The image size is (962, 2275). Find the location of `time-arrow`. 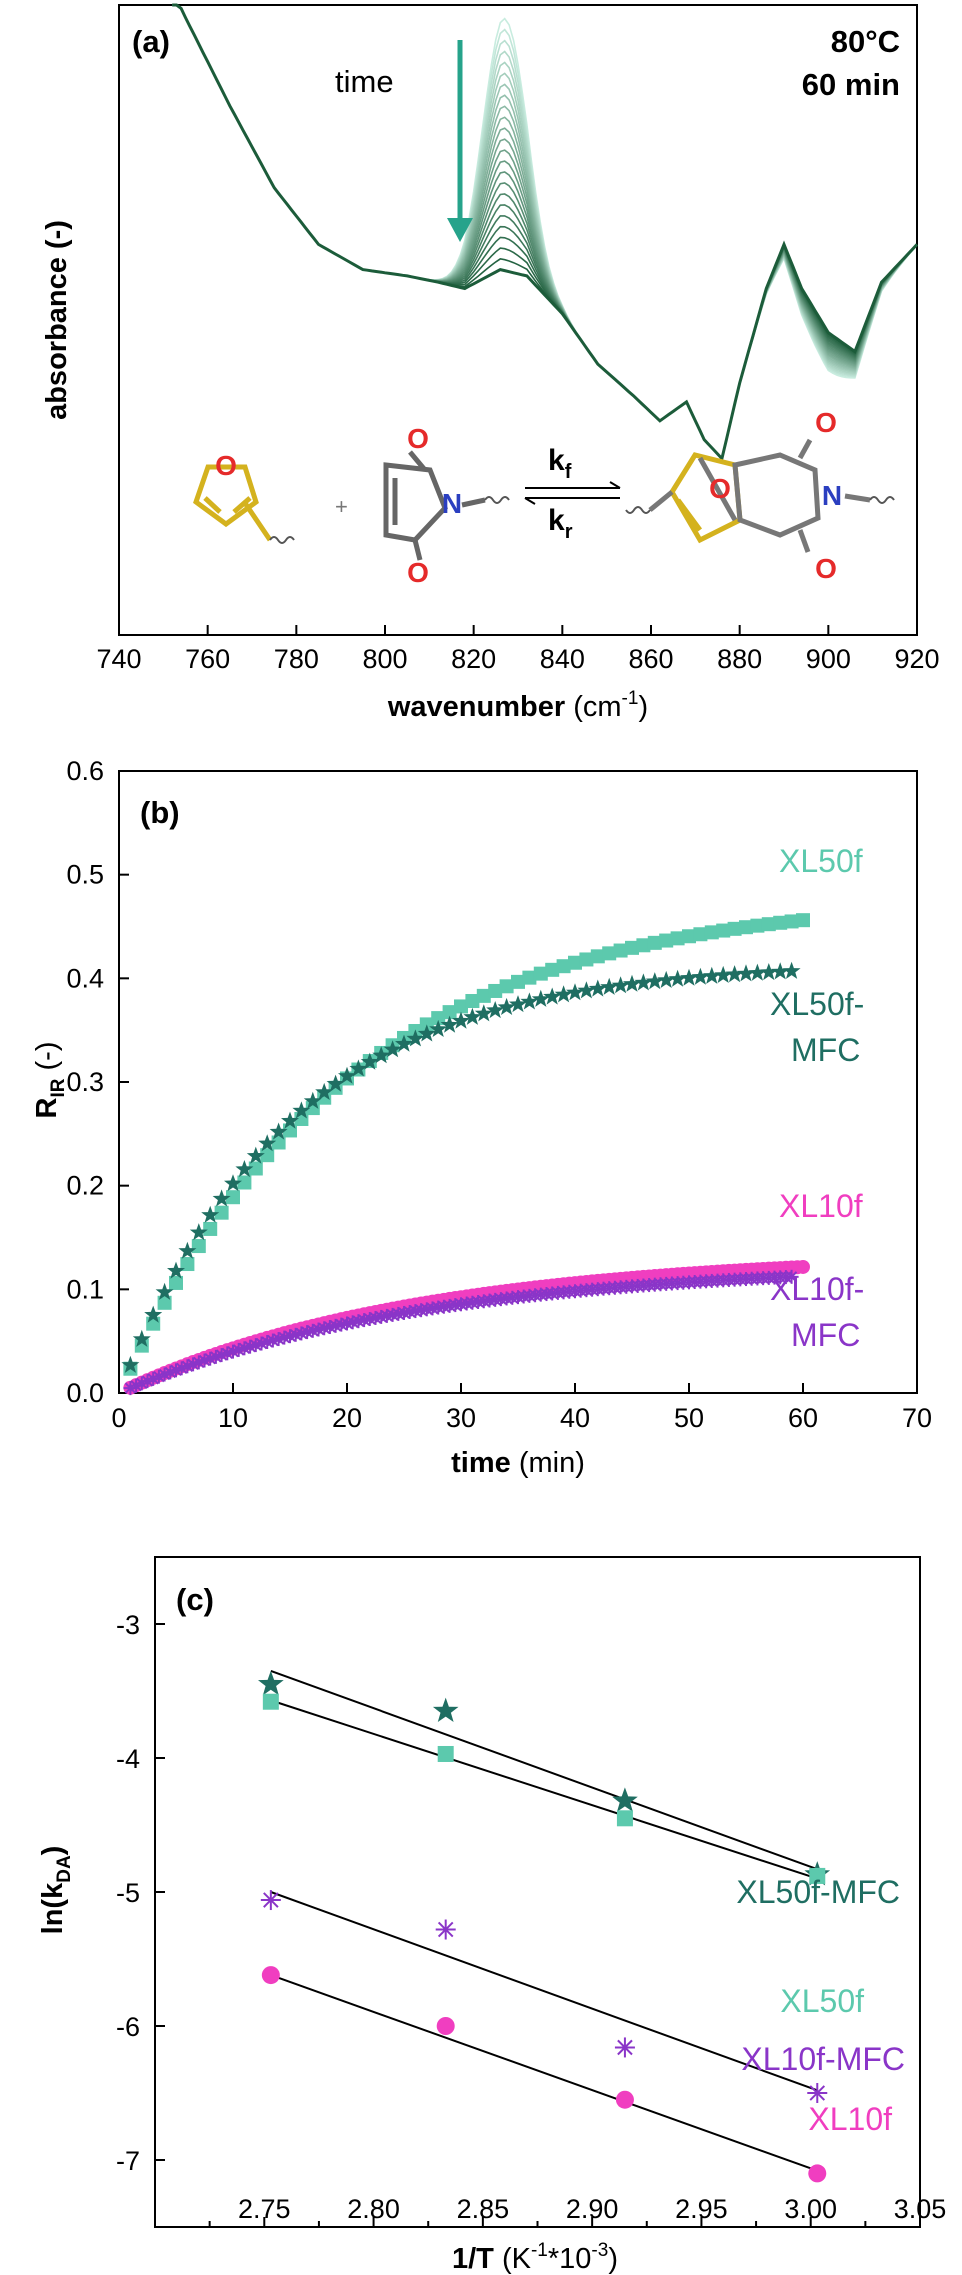

time-arrow is located at coordinates (460, 141).